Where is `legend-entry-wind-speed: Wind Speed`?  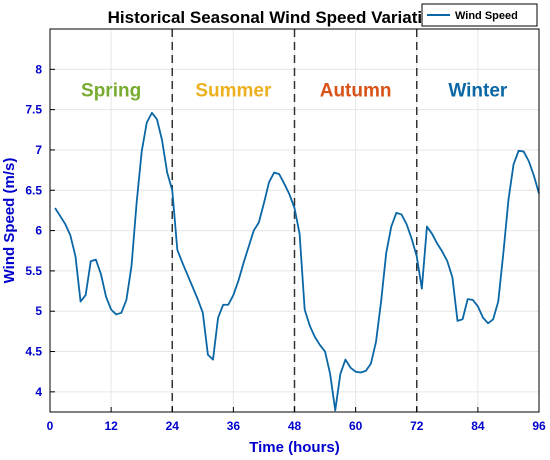
legend-entry-wind-speed: Wind Speed is located at coordinates (486, 16).